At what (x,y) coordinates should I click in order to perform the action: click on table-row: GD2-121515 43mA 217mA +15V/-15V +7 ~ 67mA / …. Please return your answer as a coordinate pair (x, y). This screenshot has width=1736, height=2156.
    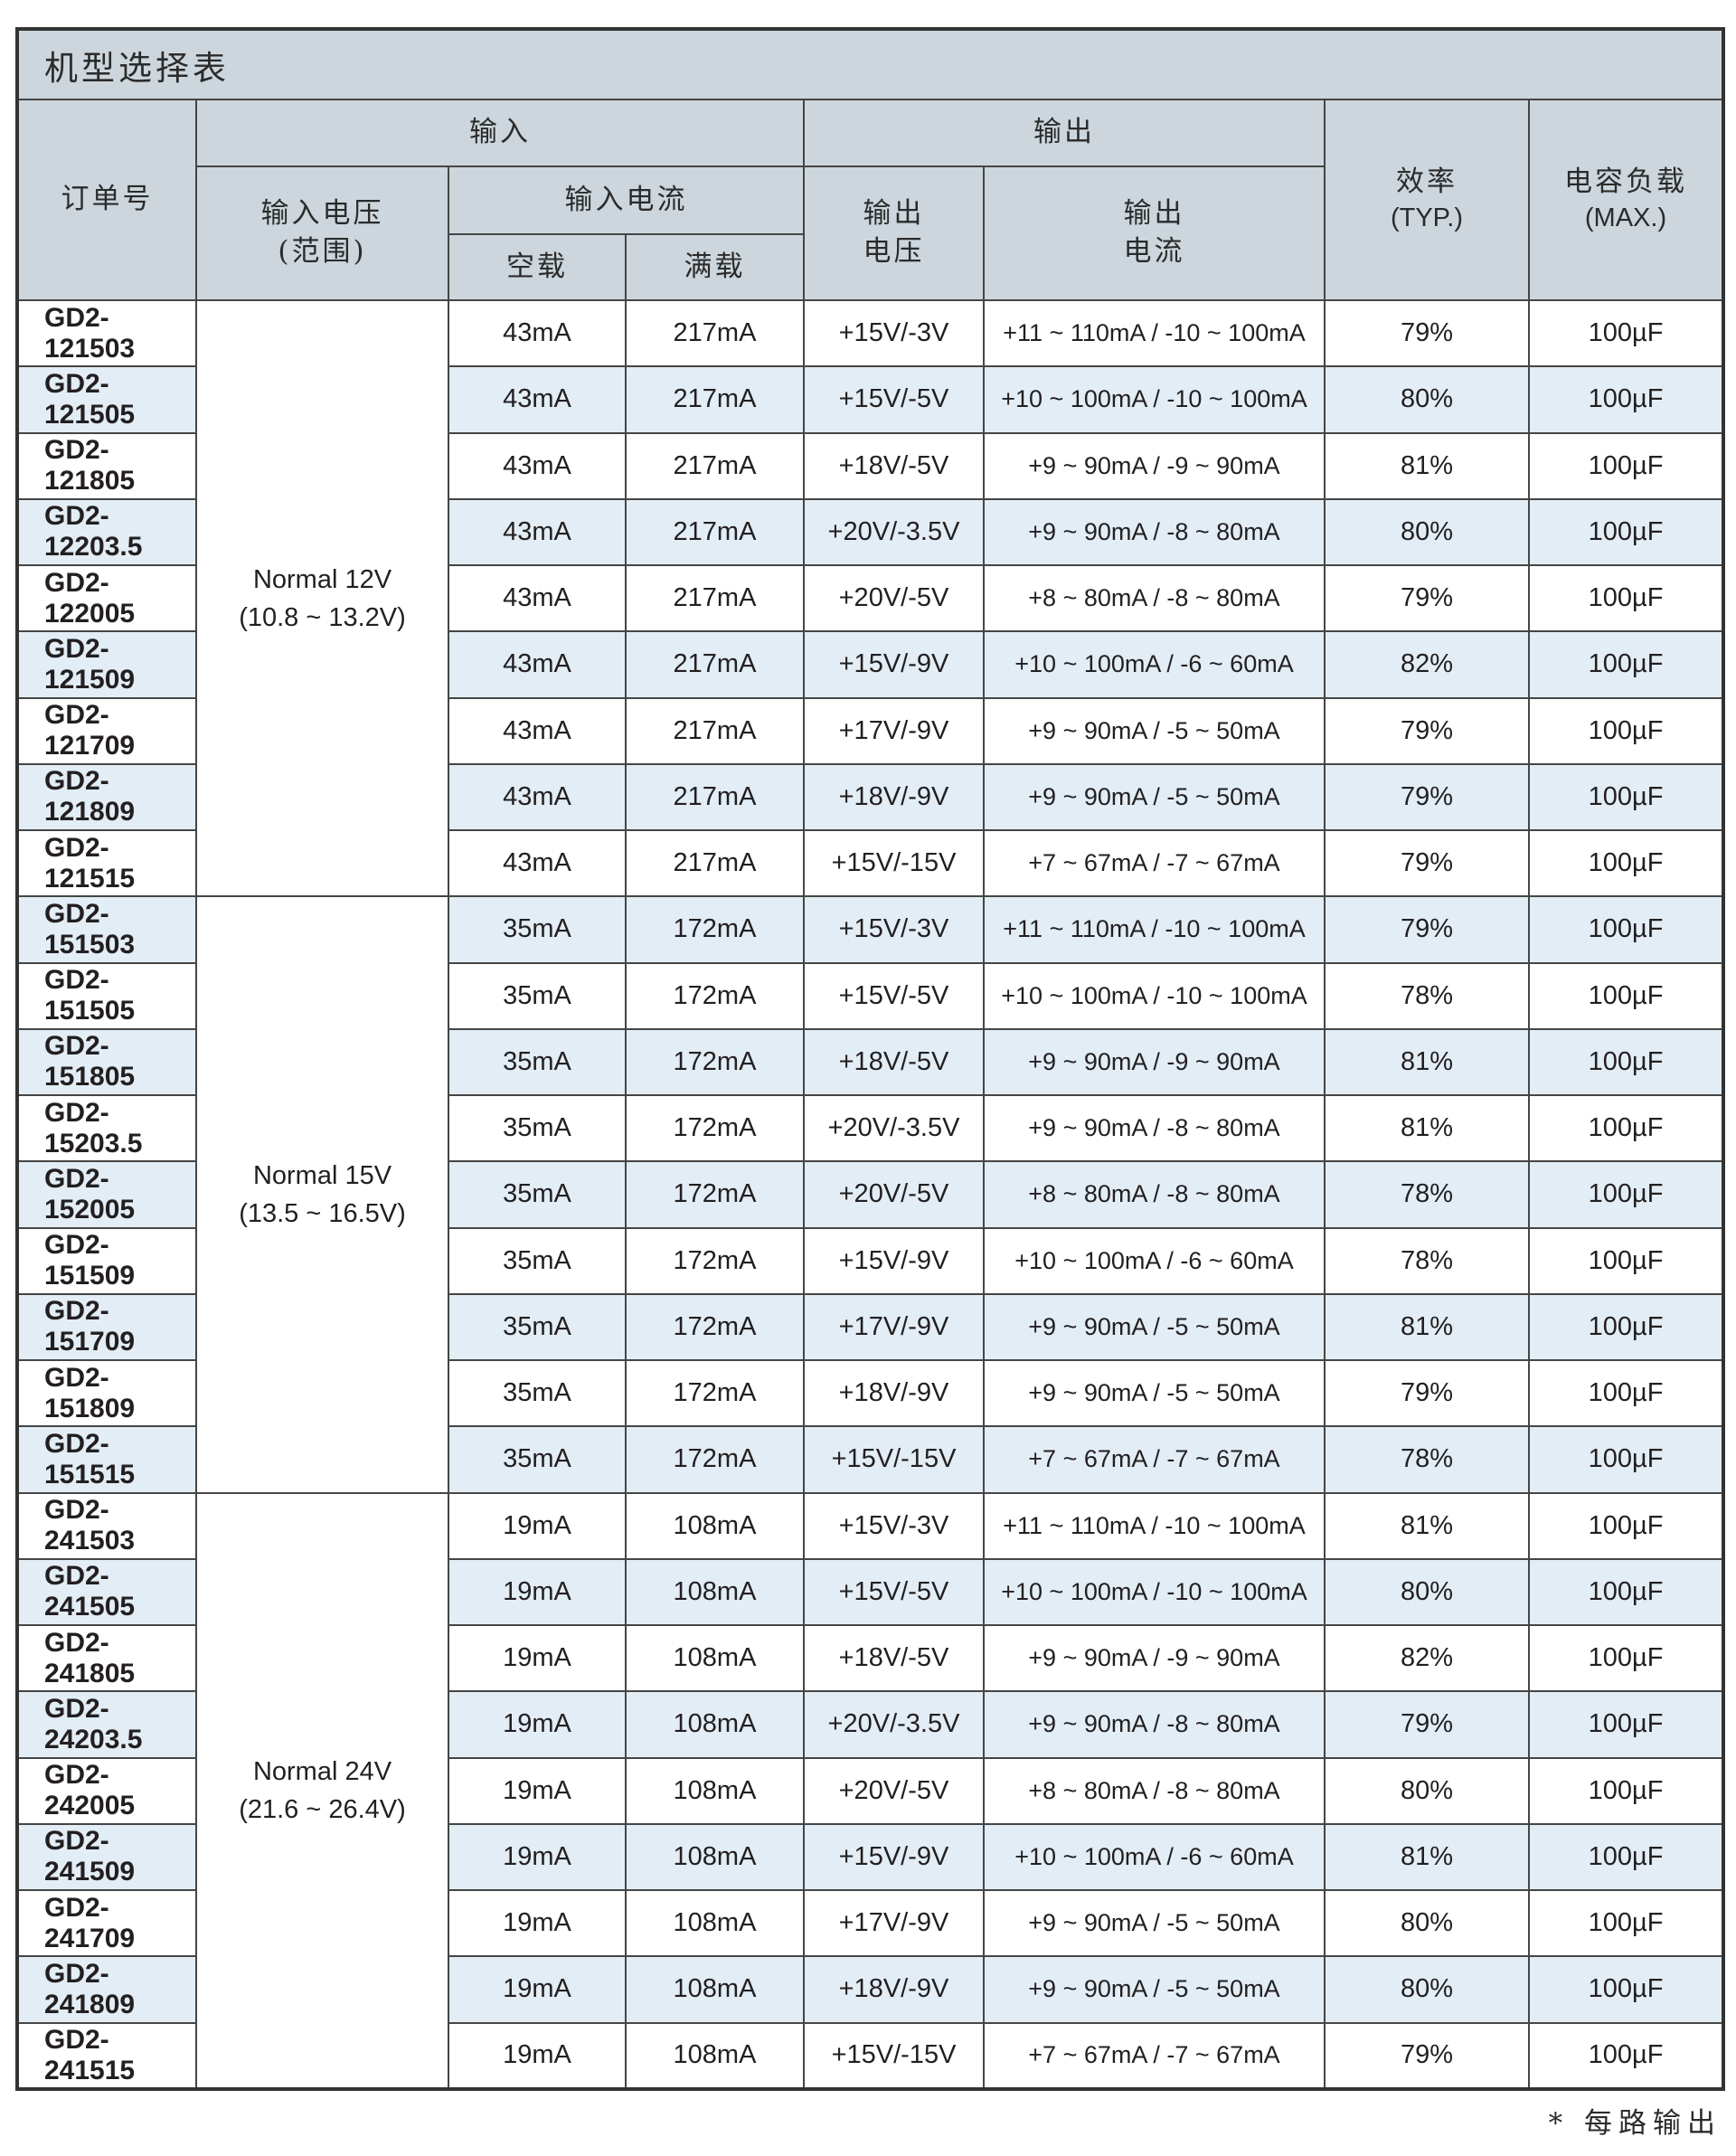
    Looking at the image, I should click on (870, 863).